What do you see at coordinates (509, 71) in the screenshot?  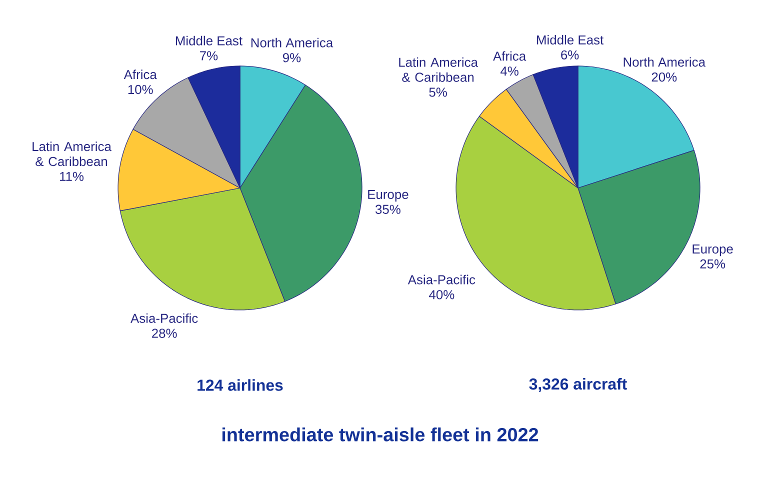 I see `data-label: 4%` at bounding box center [509, 71].